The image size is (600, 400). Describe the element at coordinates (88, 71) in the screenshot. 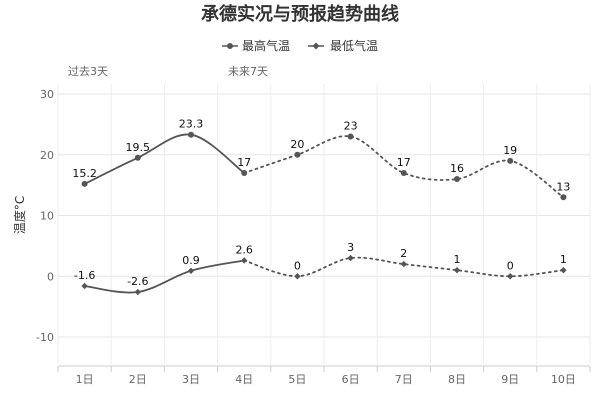

I see `section-label-past: 过去3天` at that location.